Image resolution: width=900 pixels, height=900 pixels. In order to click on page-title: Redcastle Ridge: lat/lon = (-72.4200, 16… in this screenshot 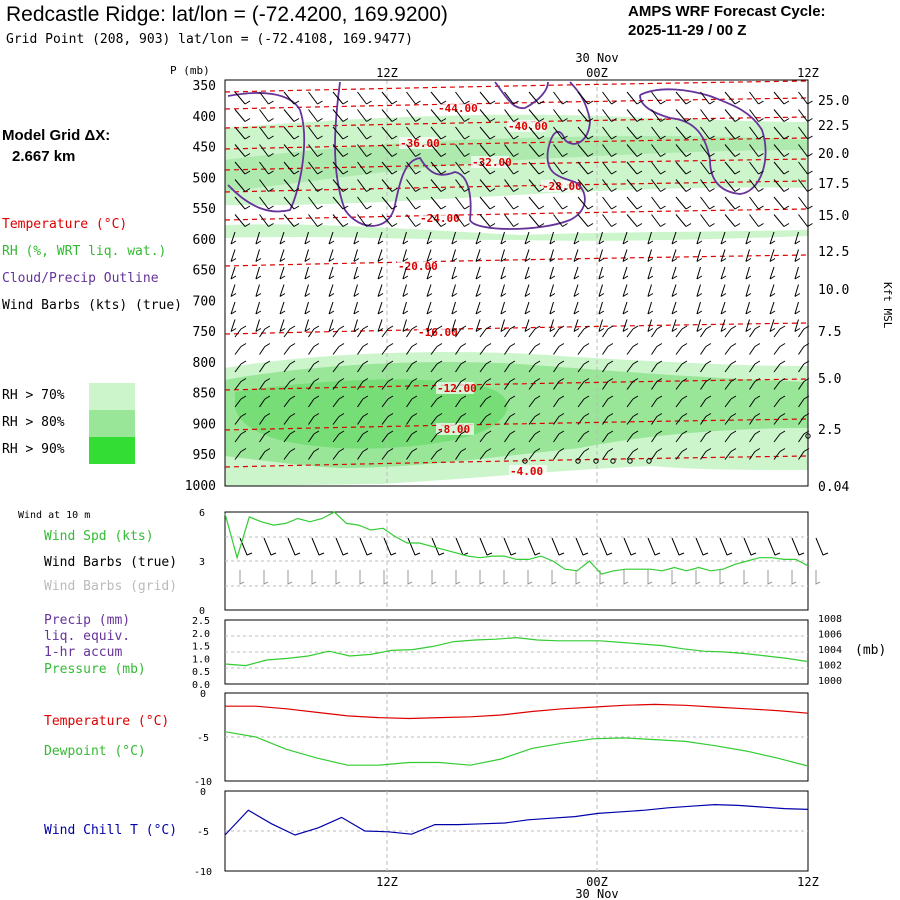, I will do `click(227, 14)`.